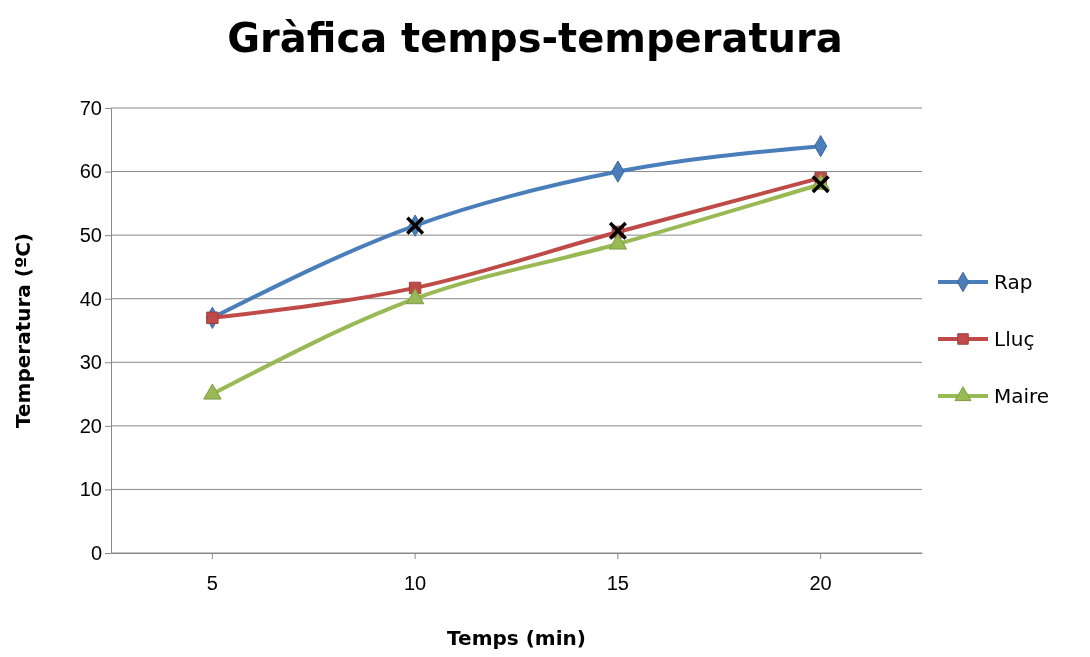 The image size is (1090, 657). I want to click on legend-label: Maire, so click(1022, 396).